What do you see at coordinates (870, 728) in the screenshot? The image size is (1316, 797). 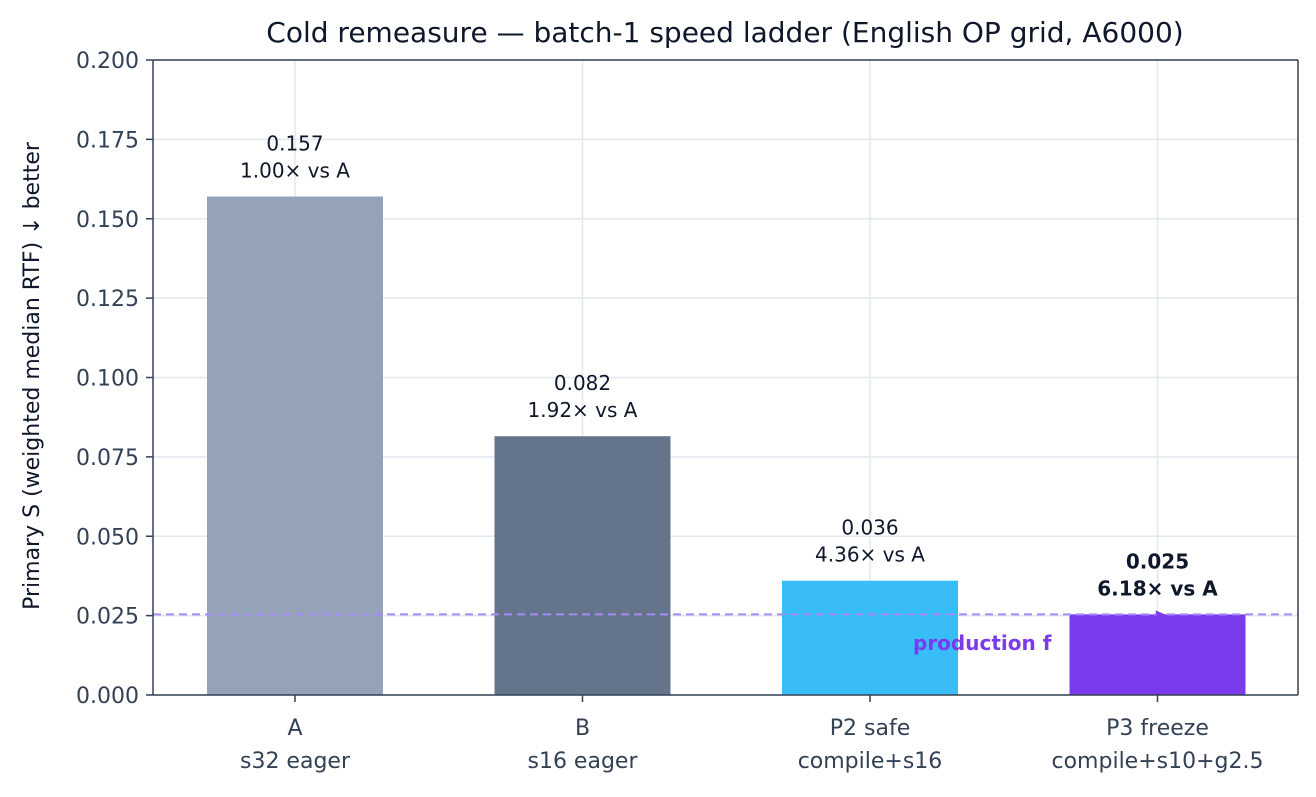 I see `x-tick-label: P2 safe` at bounding box center [870, 728].